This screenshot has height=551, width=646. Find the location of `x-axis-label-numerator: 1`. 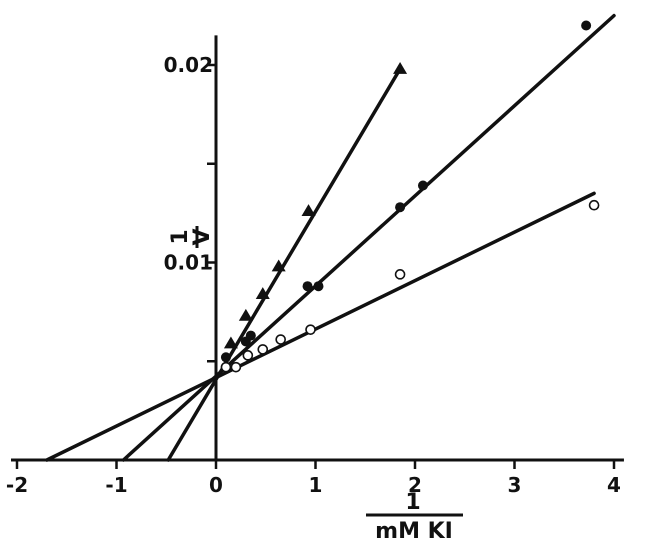

x-axis-label-numerator: 1 is located at coordinates (412, 502).